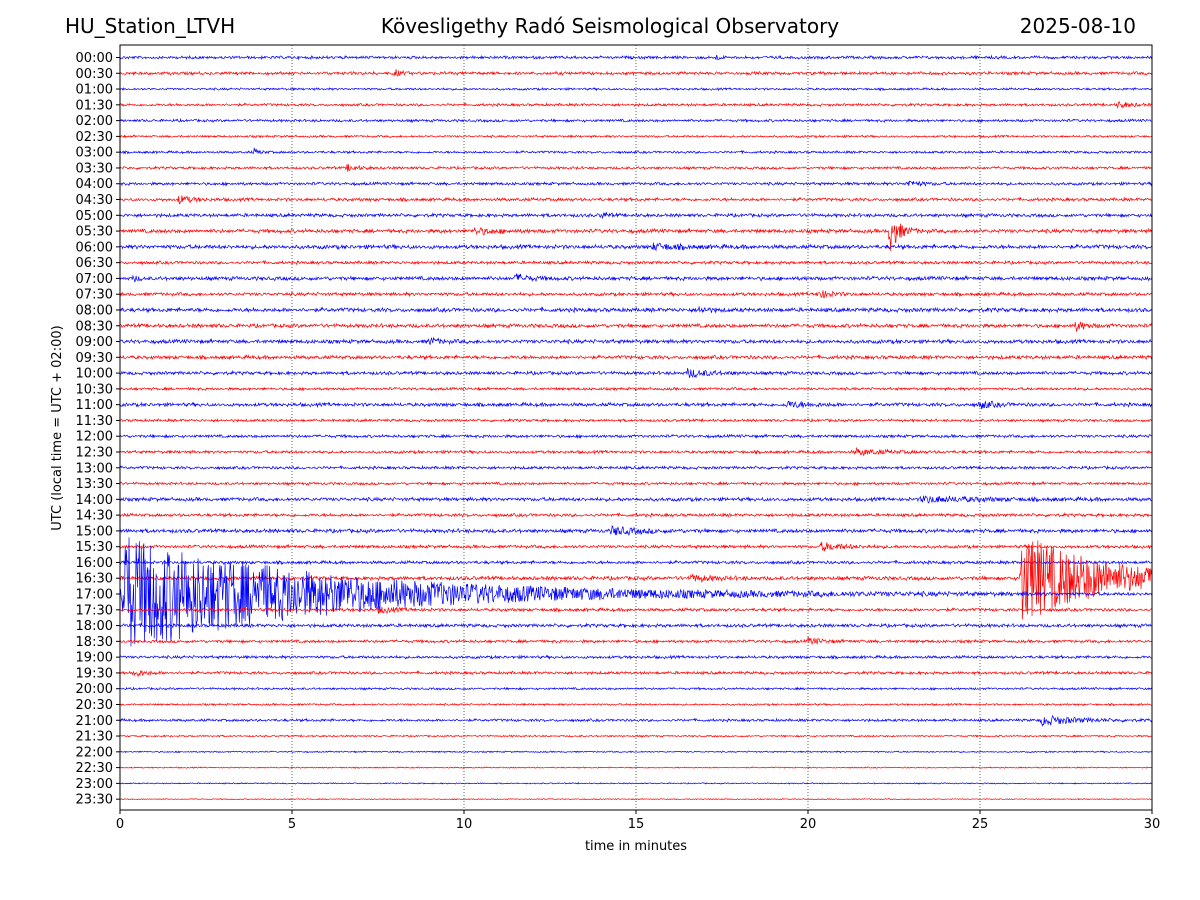  Describe the element at coordinates (292, 824) in the screenshot. I see `x-tick-label: 5` at that location.